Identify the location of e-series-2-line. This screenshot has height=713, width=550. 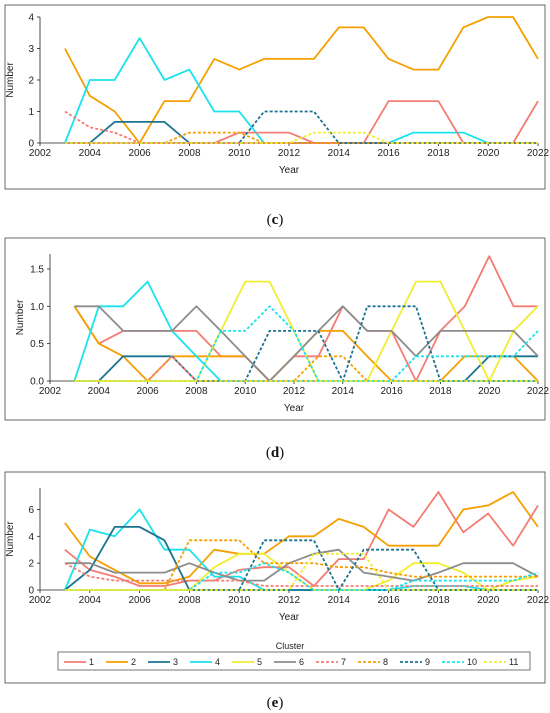
(301, 538).